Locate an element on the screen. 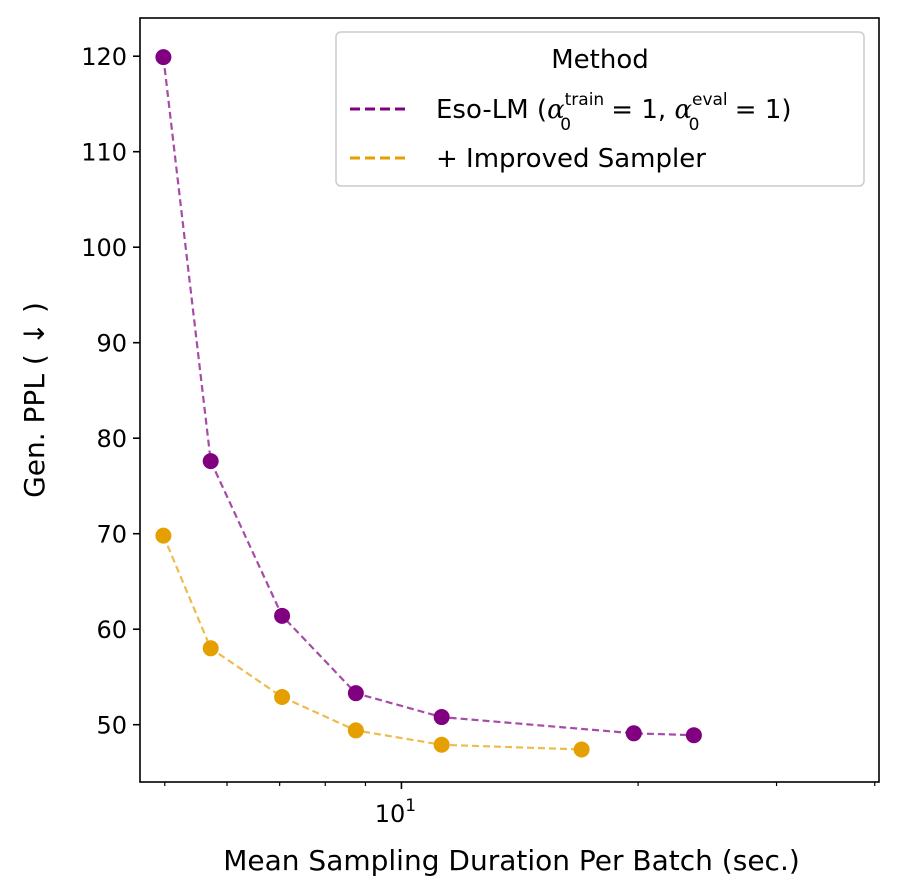 This screenshot has width=898, height=895. legend-box is located at coordinates (600, 109).